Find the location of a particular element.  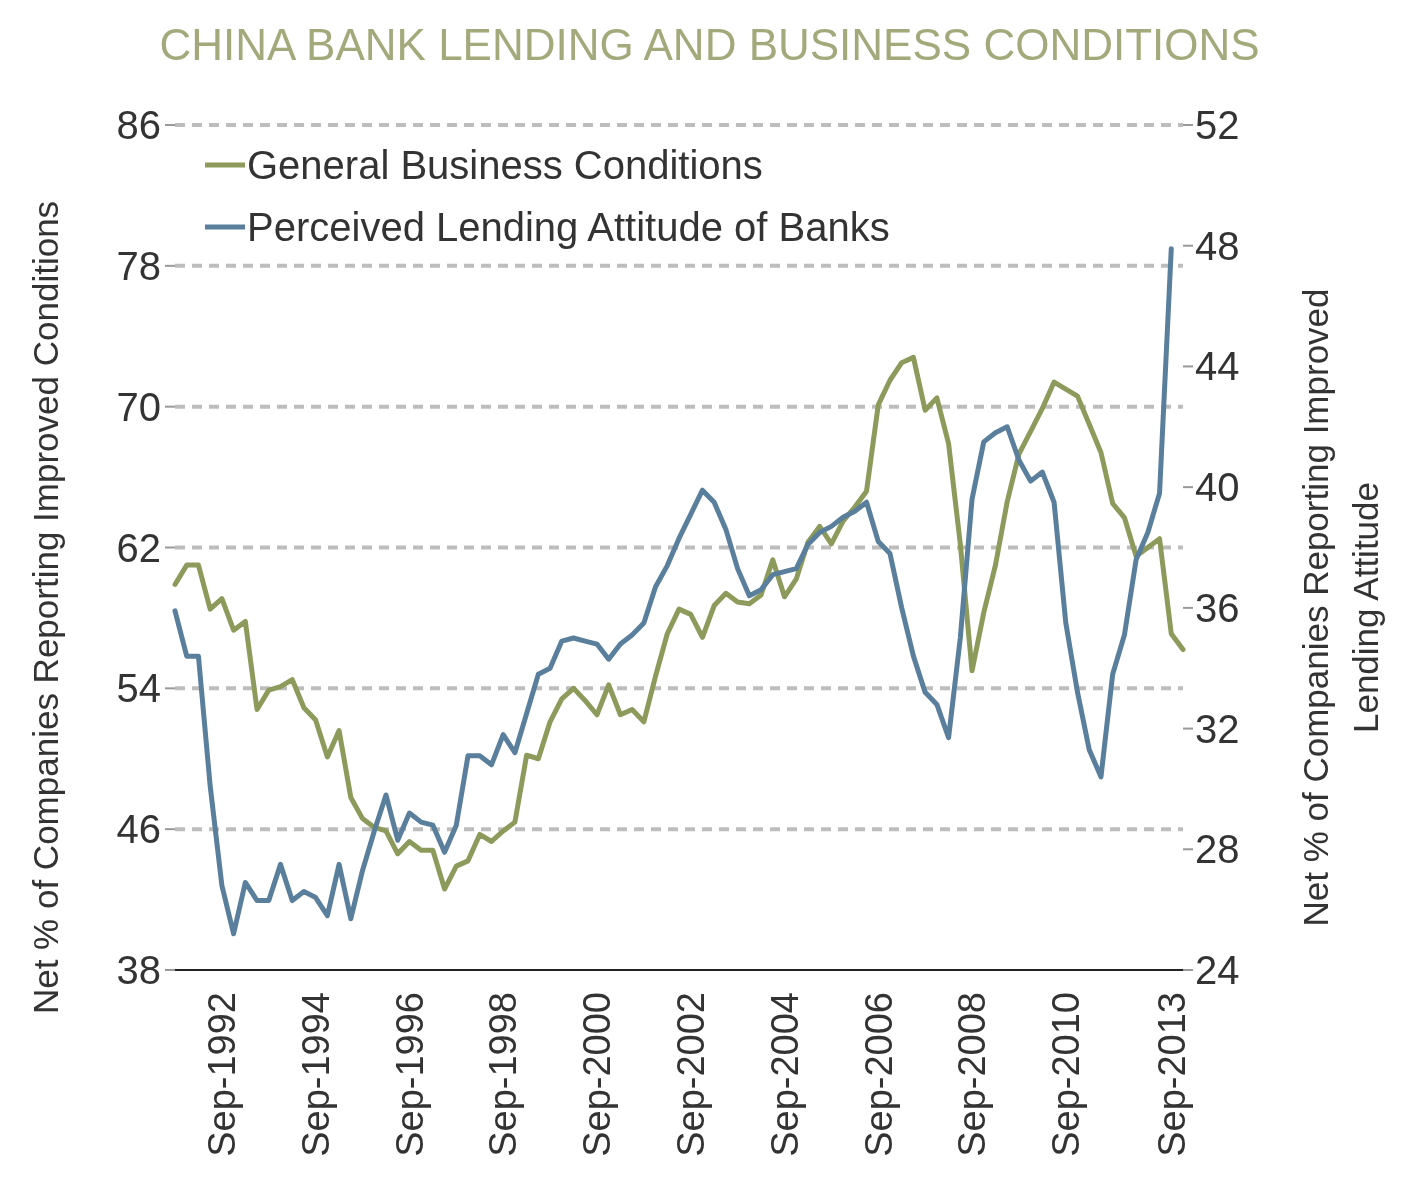

y2-tick-label: 44 is located at coordinates (1217, 366).